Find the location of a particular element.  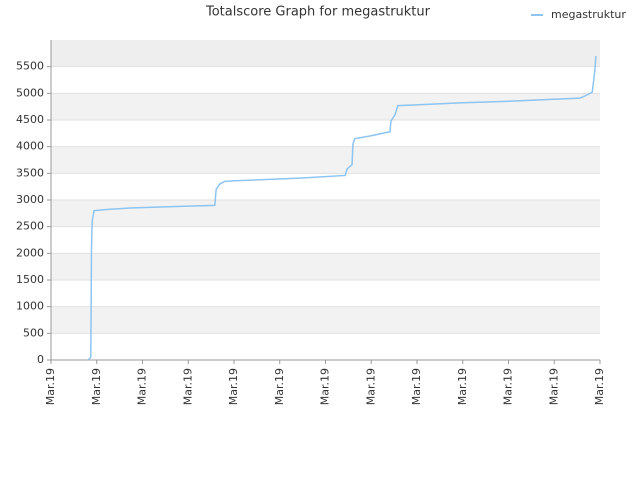

chart-title: Totalscore Graph for megastruktur is located at coordinates (318, 12).